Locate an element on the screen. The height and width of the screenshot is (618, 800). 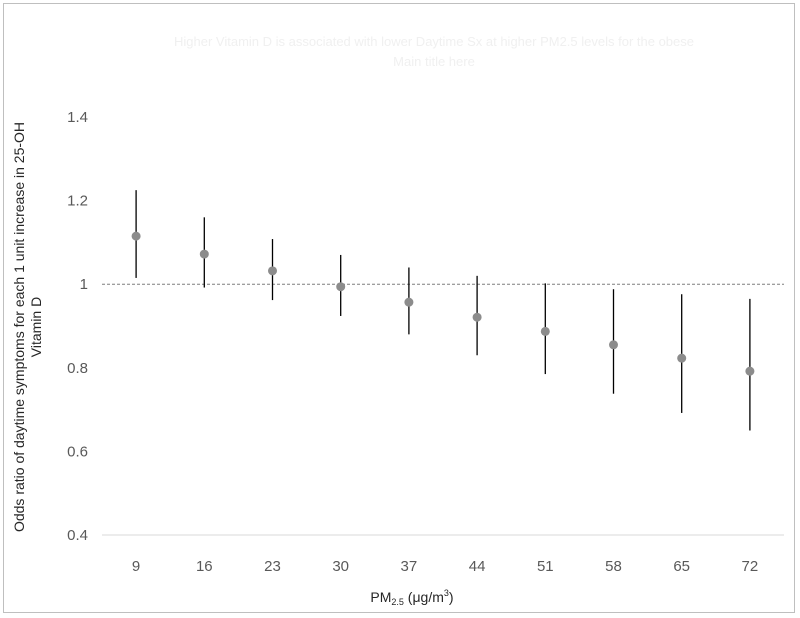
x-axis-label-main: PM is located at coordinates (380, 597).